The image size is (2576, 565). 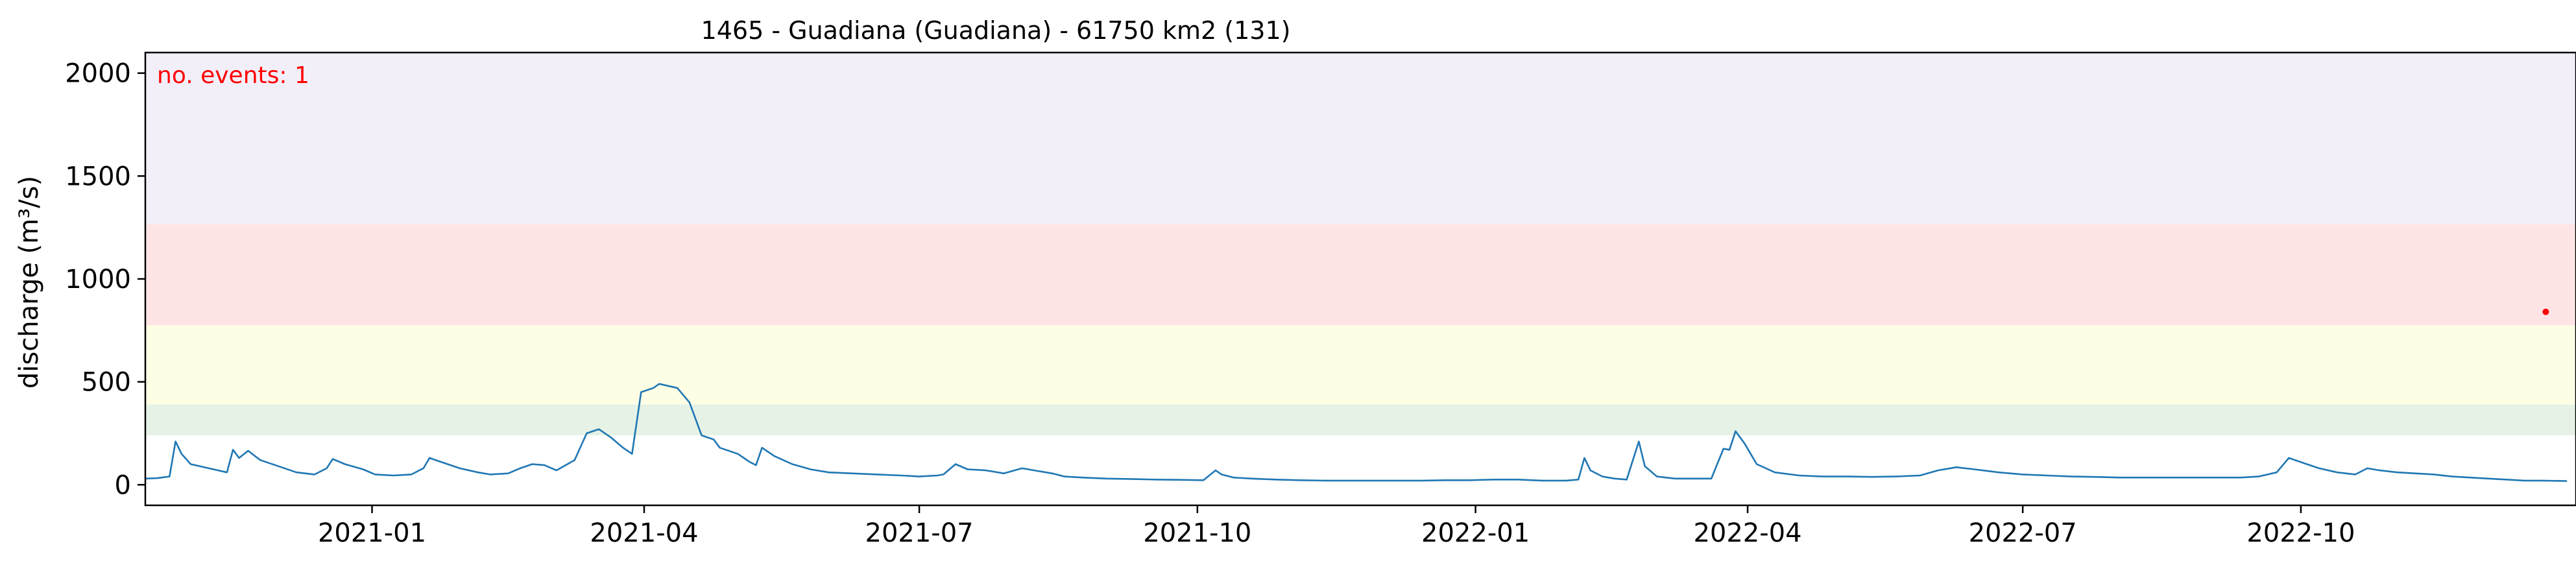 I want to click on x-tick-label-2022-07: 2022-07, so click(x=2023, y=533).